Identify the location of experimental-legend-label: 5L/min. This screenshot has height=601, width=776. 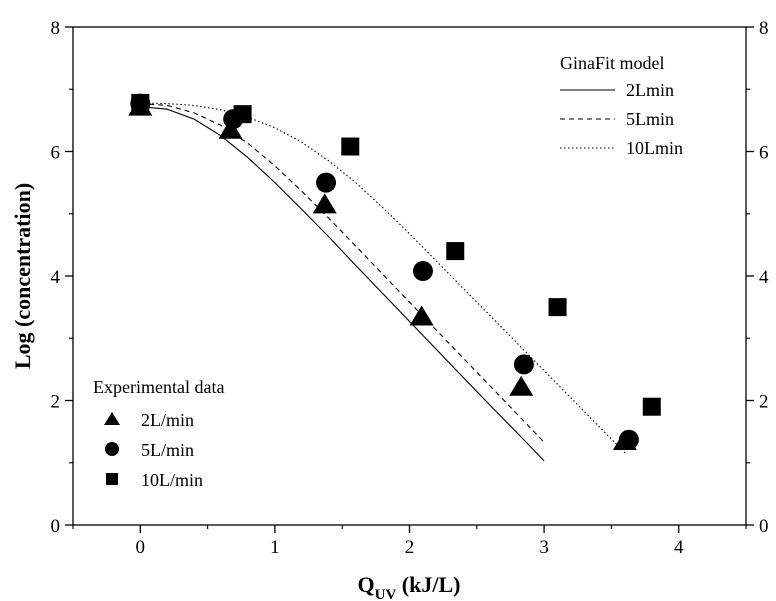
(167, 450).